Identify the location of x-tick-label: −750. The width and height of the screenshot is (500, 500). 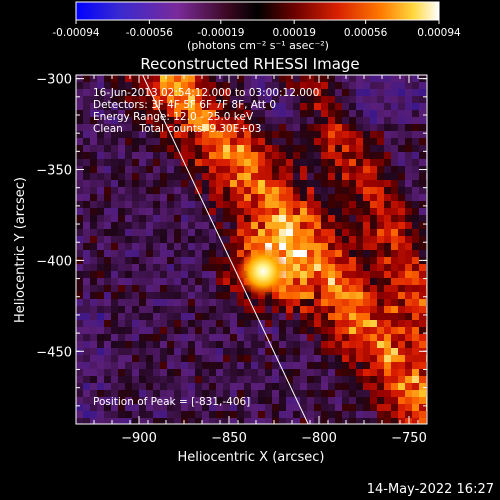
(409, 438).